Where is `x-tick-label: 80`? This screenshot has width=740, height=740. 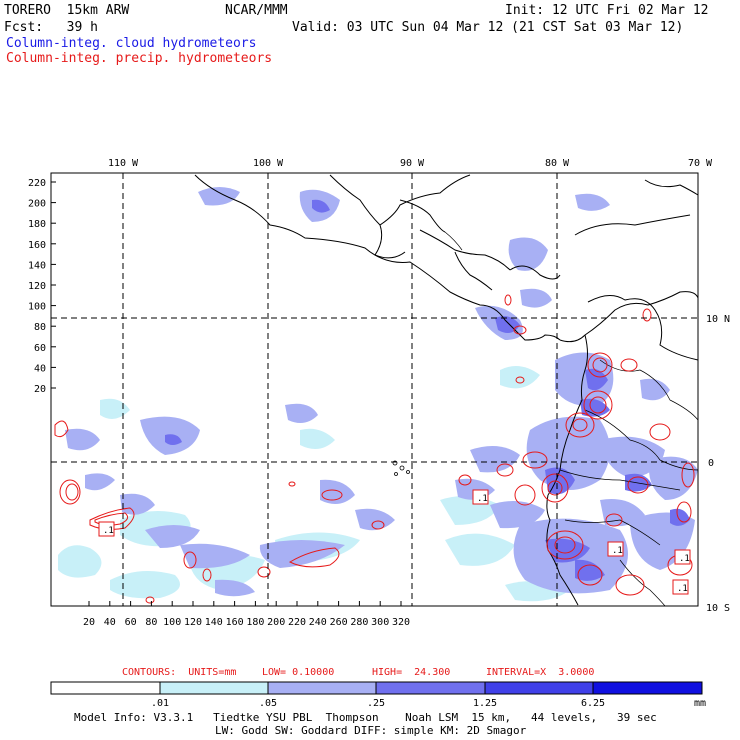 x-tick-label: 80 is located at coordinates (151, 622).